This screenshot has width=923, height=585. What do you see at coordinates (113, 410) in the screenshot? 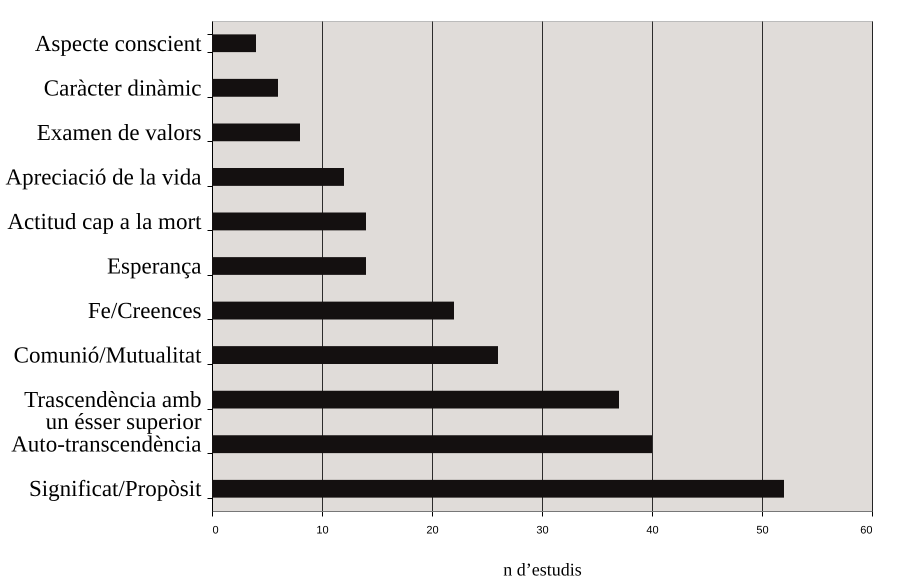
I see `y-tick-label: Trascendència amb un ésser superior` at bounding box center [113, 410].